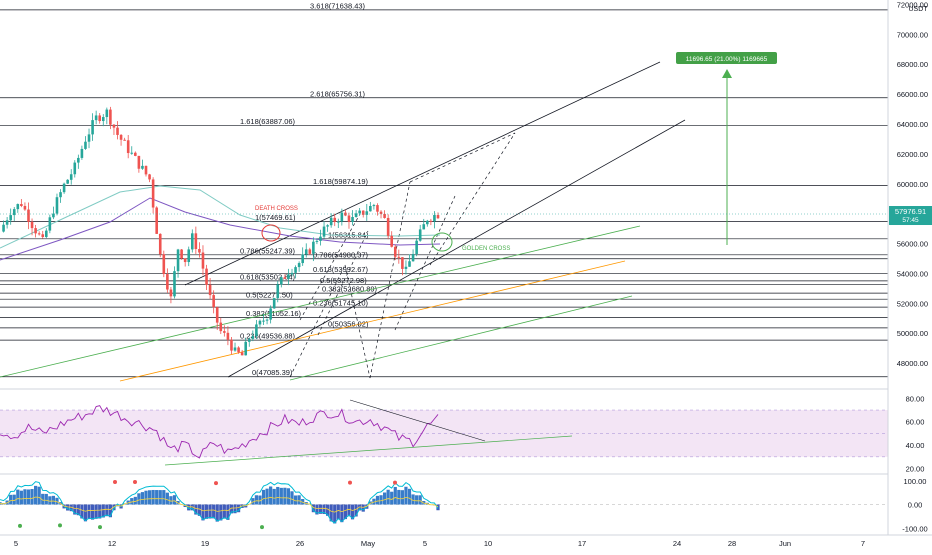  I want to click on macd-tick-label: 100.00, so click(915, 481).